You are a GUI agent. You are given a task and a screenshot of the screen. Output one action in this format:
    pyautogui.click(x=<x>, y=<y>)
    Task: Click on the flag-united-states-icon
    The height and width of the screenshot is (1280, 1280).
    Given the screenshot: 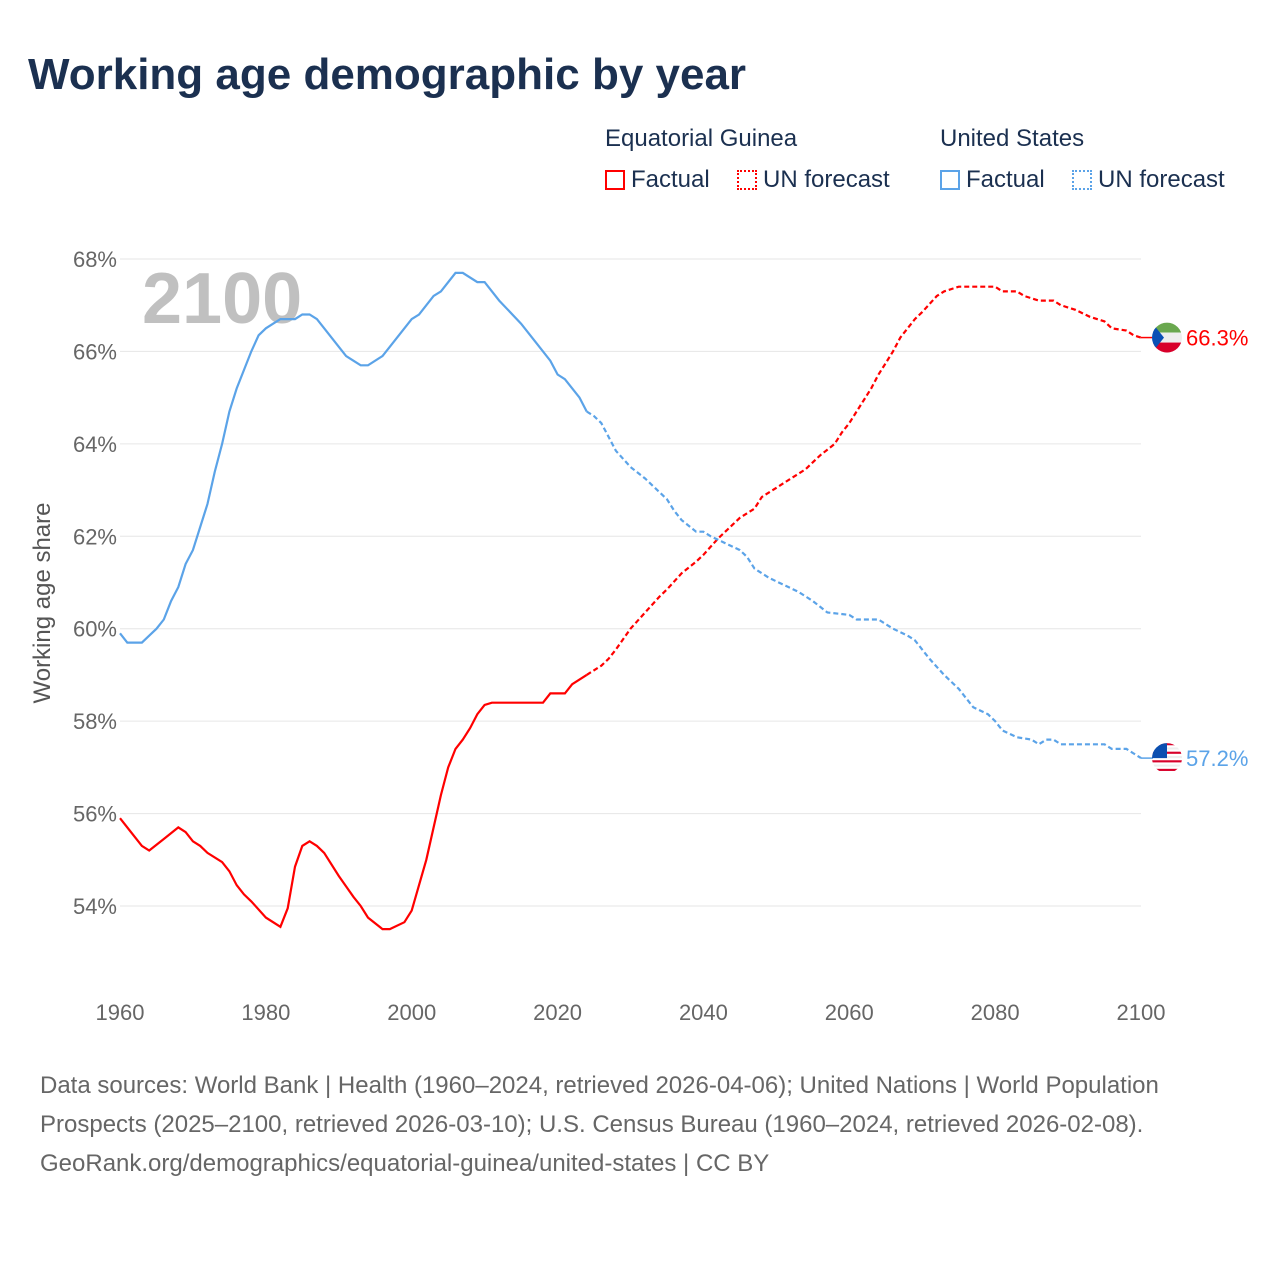 What is the action you would take?
    pyautogui.click(x=1167, y=757)
    